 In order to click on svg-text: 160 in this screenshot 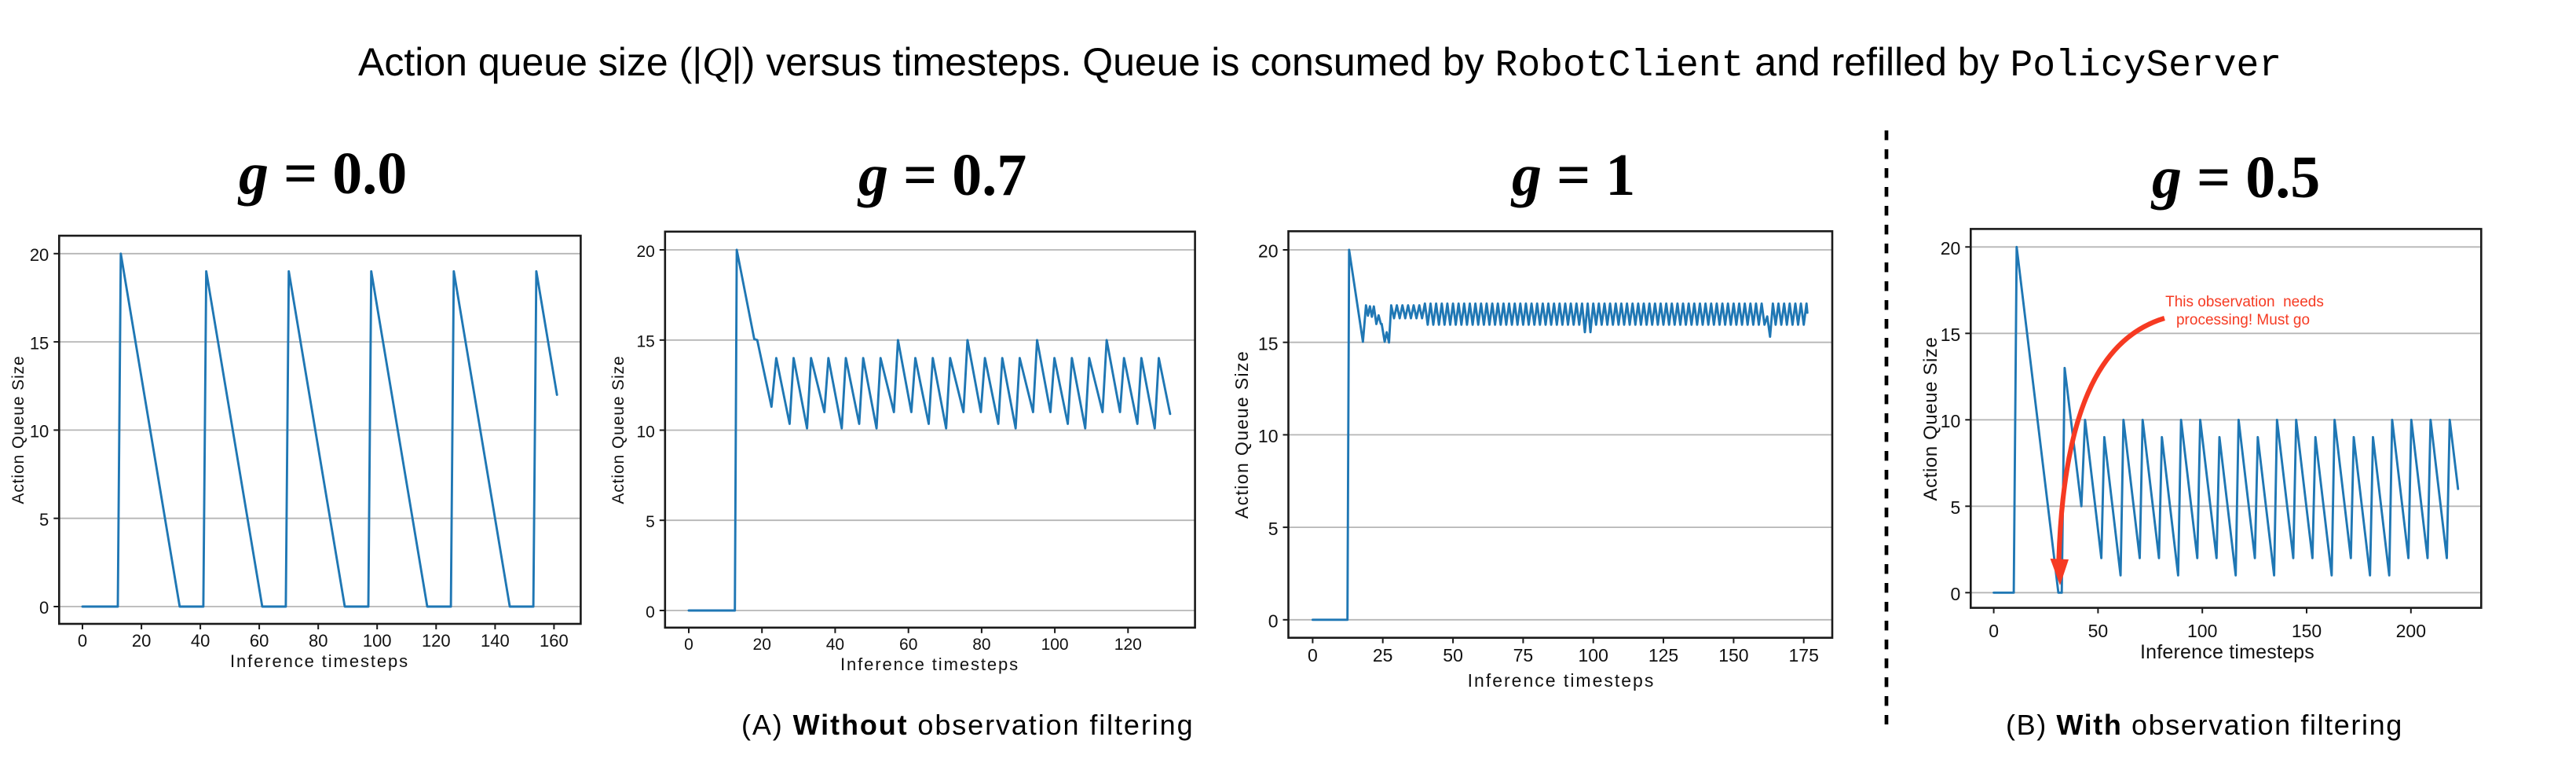, I will do `click(555, 641)`.